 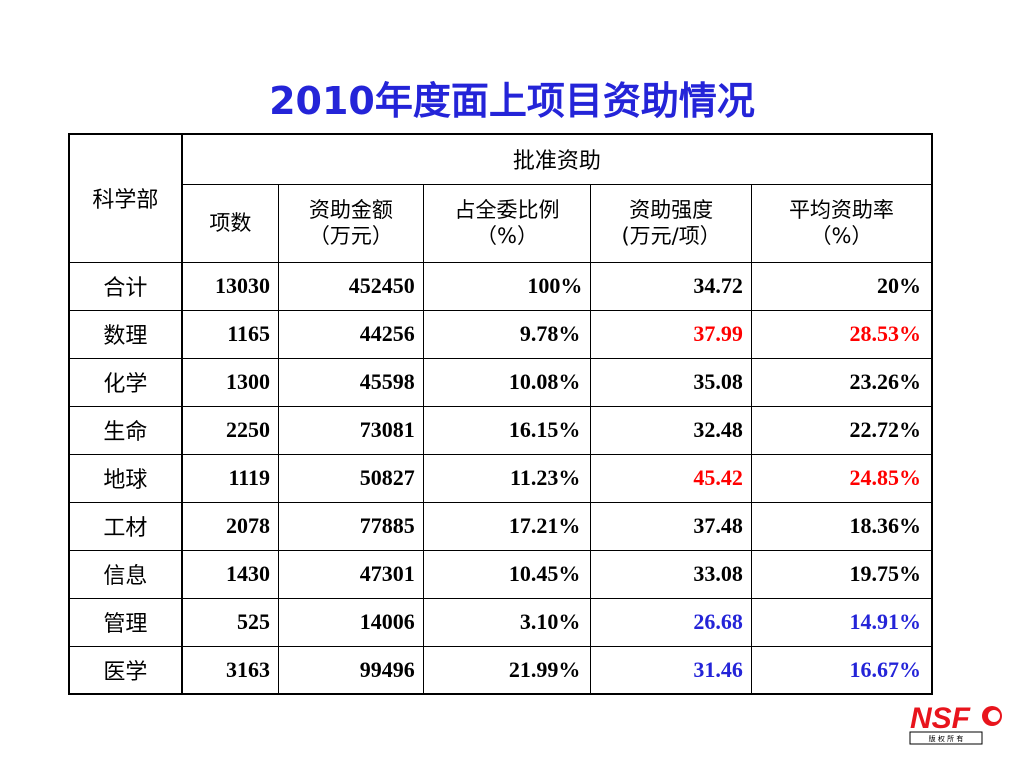 I want to click on nsfc-logo: NSF 版 权 所 有, so click(x=955, y=723).